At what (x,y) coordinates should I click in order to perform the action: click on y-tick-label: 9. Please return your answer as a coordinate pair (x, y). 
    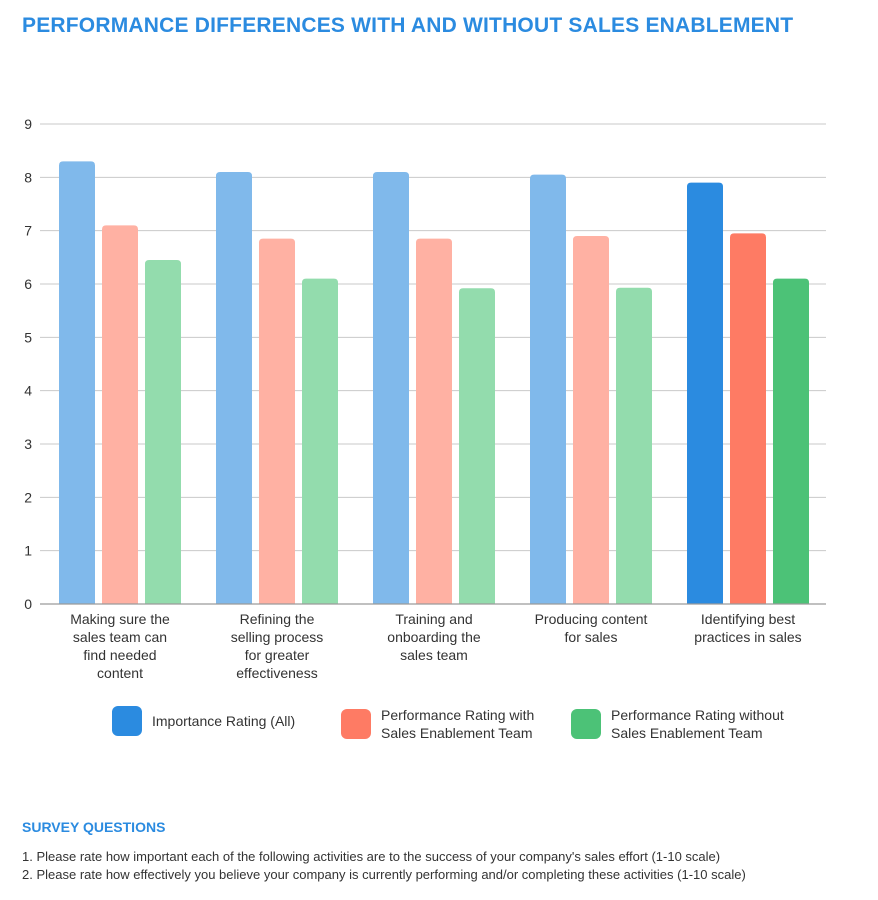
    Looking at the image, I should click on (28, 124).